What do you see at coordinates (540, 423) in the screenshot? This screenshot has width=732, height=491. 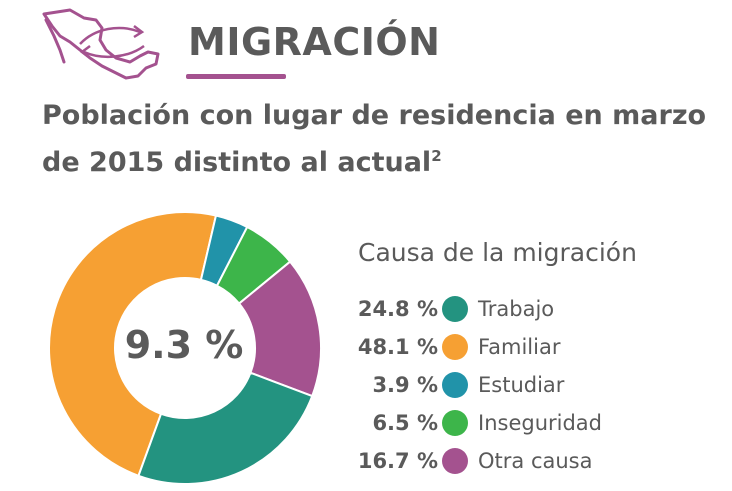 I see `legend-label: Inseguridad` at bounding box center [540, 423].